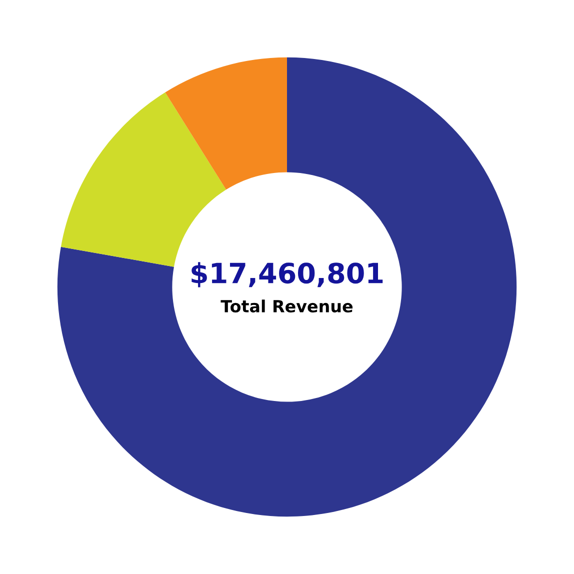 This screenshot has width=574, height=574. Describe the element at coordinates (286, 306) in the screenshot. I see `text: Total Revenue` at that location.